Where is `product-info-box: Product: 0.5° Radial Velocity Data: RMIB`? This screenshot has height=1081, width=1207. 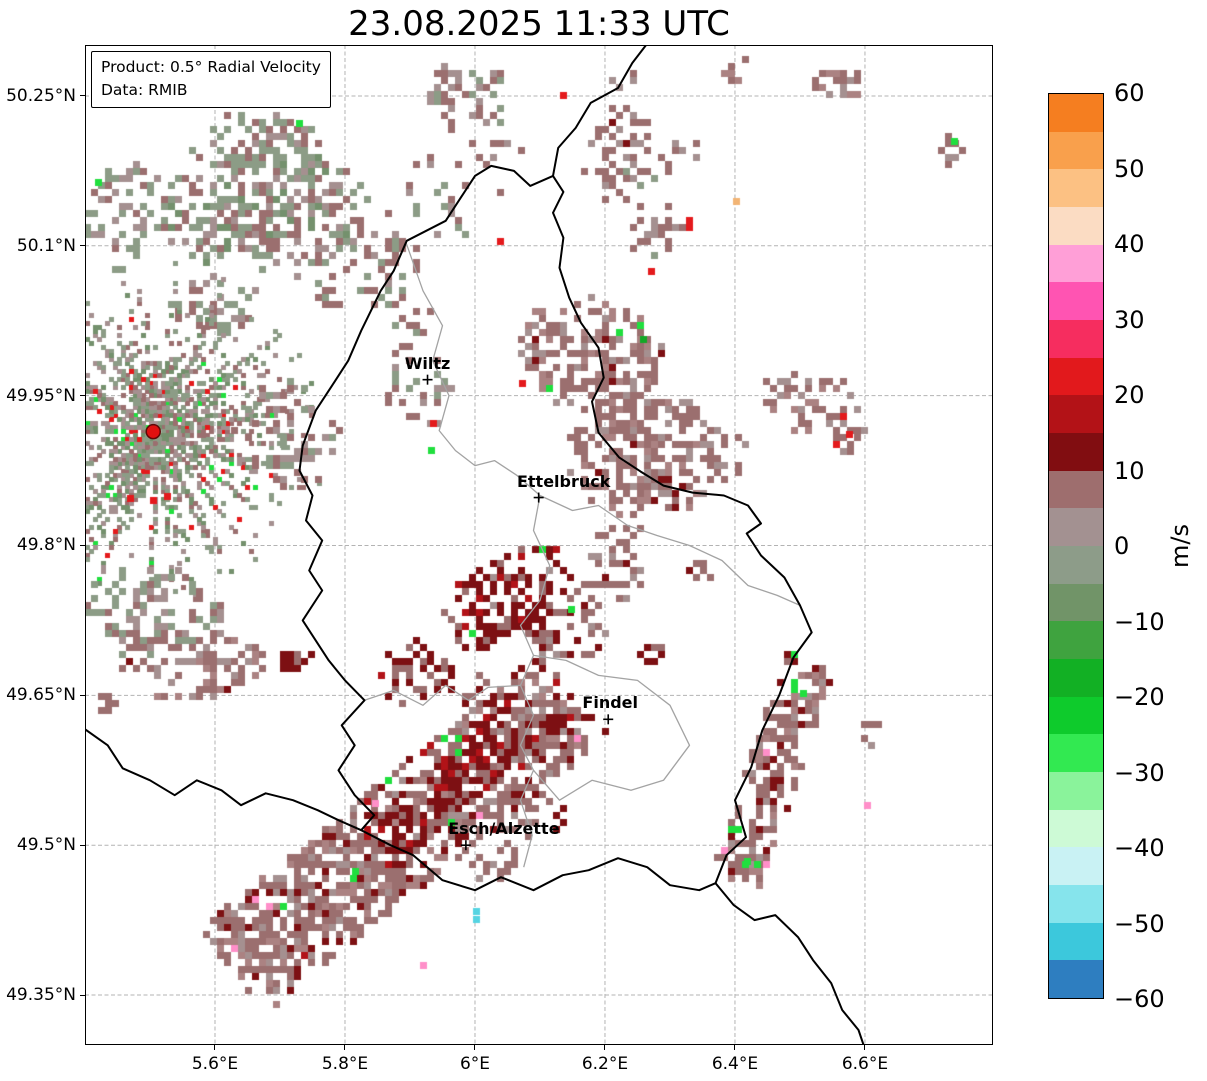
product-info-box: Product: 0.5° Radial Velocity Data: RMIB is located at coordinates (211, 79).